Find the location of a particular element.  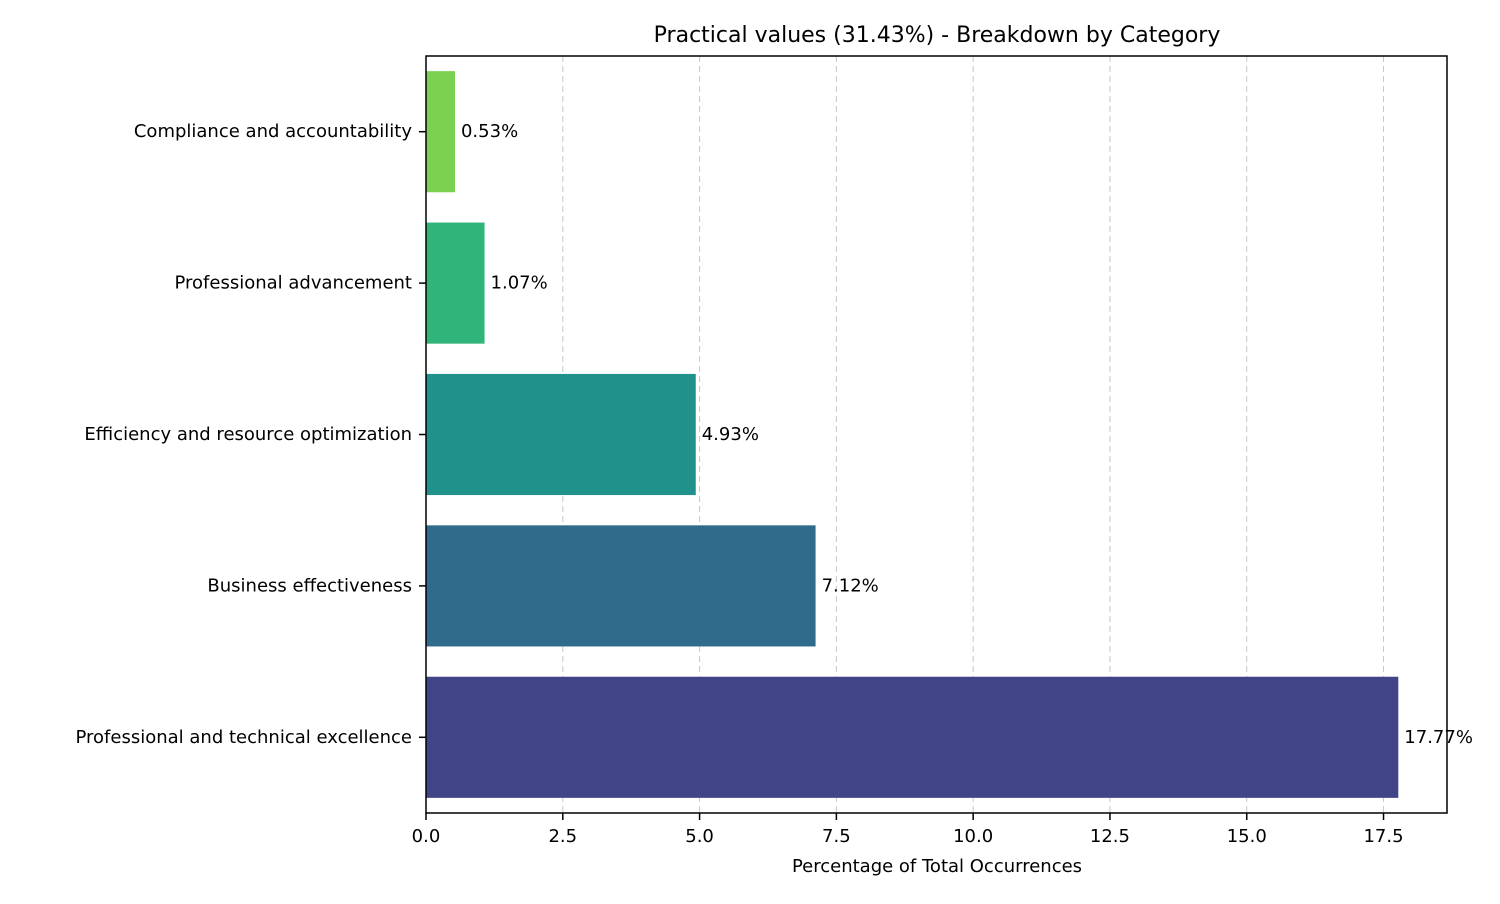

x-tick-label: 15.0 is located at coordinates (1247, 836).